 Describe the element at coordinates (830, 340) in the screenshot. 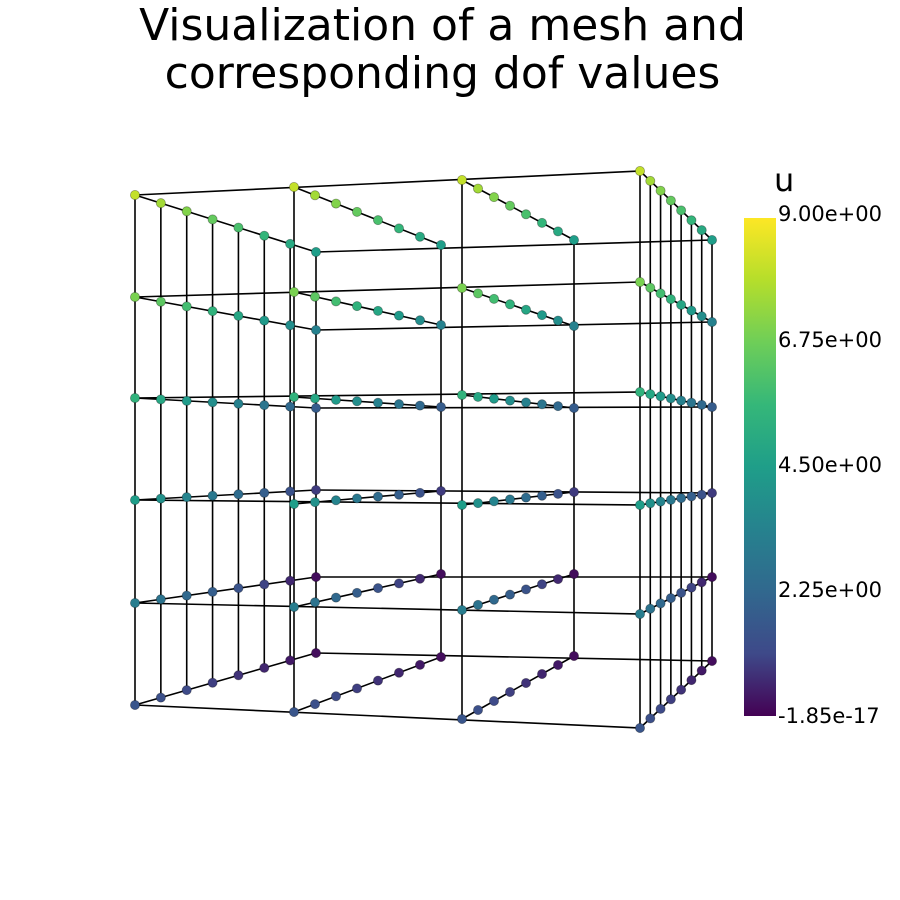

I see `colorbar-tick-2: 6.75e+00` at that location.